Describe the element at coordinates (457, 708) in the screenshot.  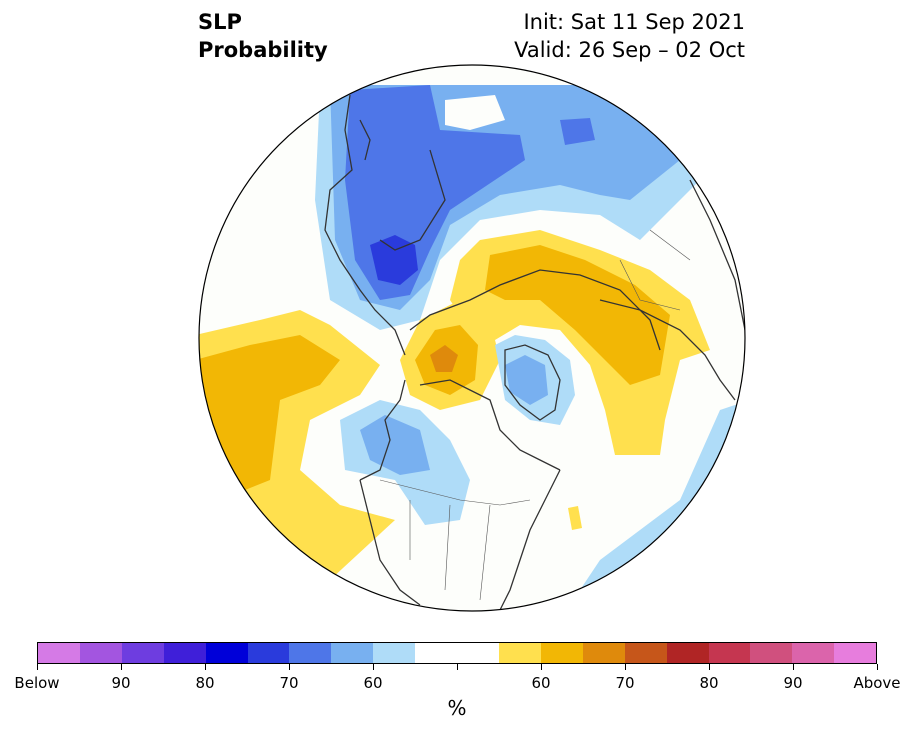
I see `colorbar-unit: %` at that location.